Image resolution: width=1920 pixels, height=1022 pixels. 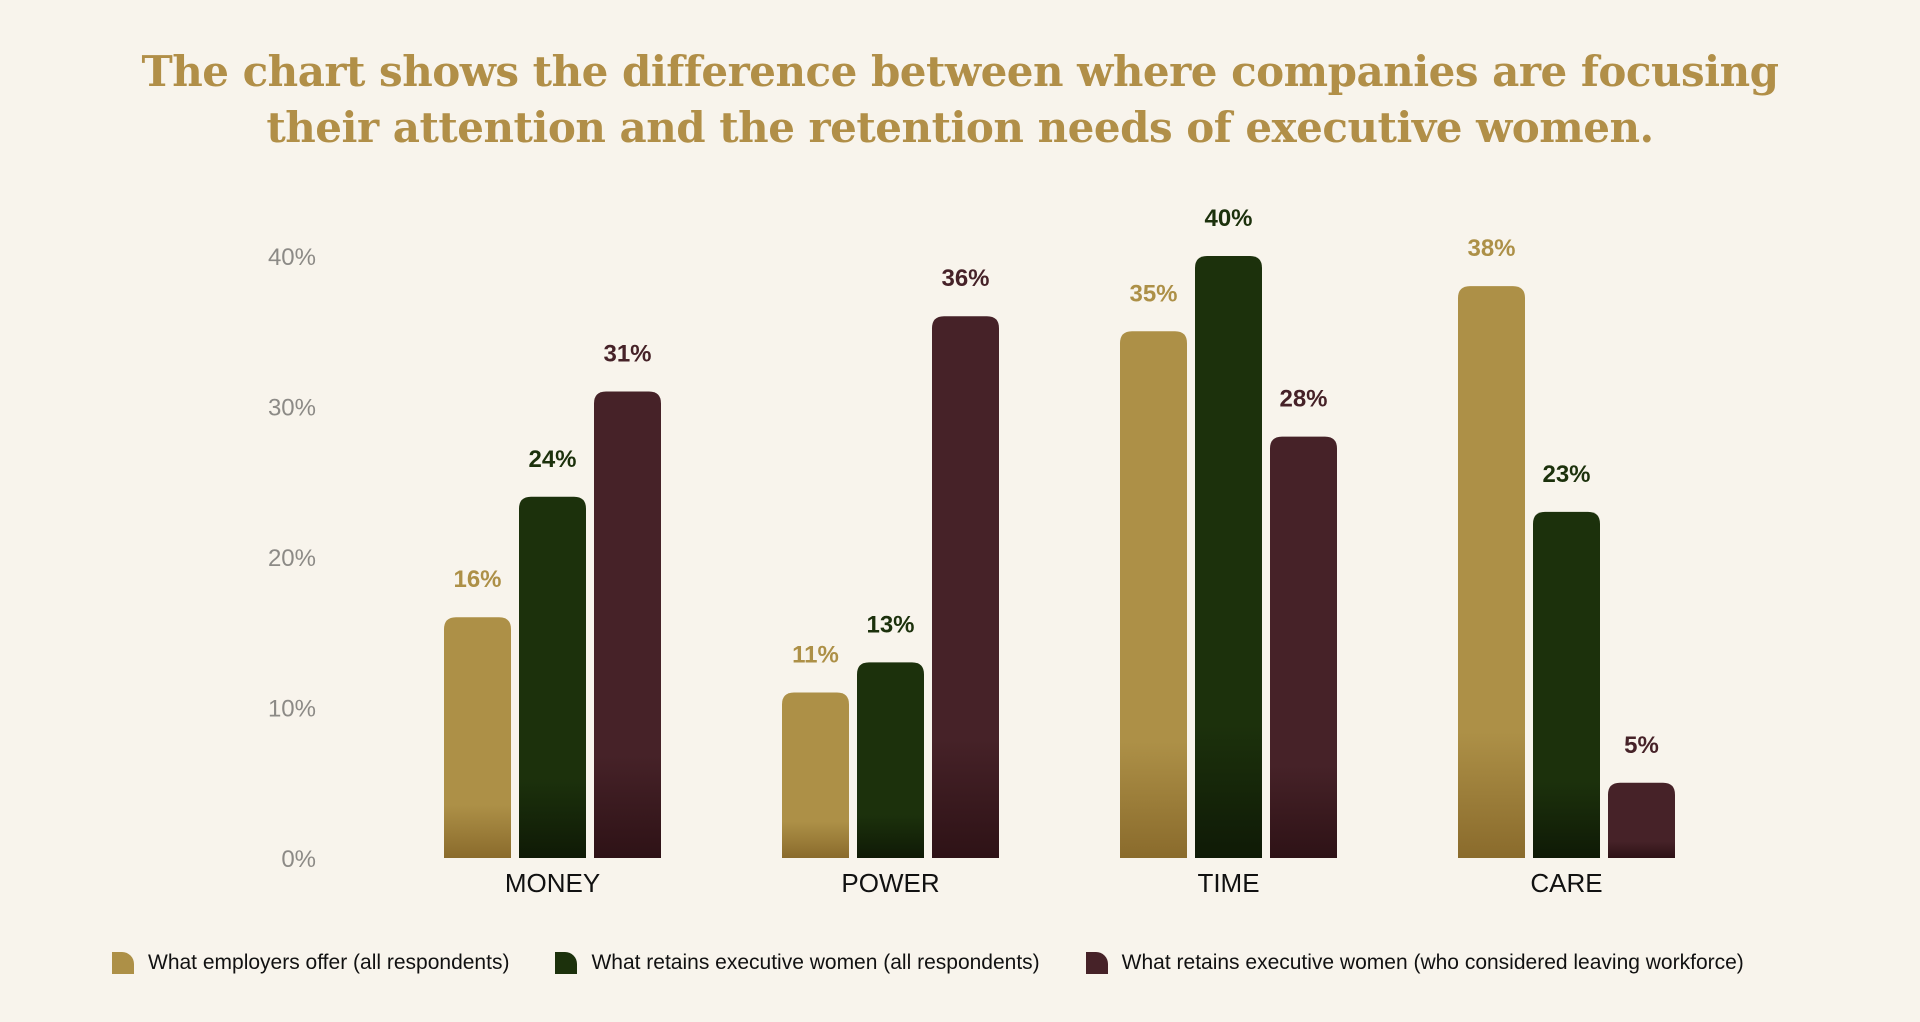 What do you see at coordinates (1491, 248) in the screenshot?
I see `data-label: 38%` at bounding box center [1491, 248].